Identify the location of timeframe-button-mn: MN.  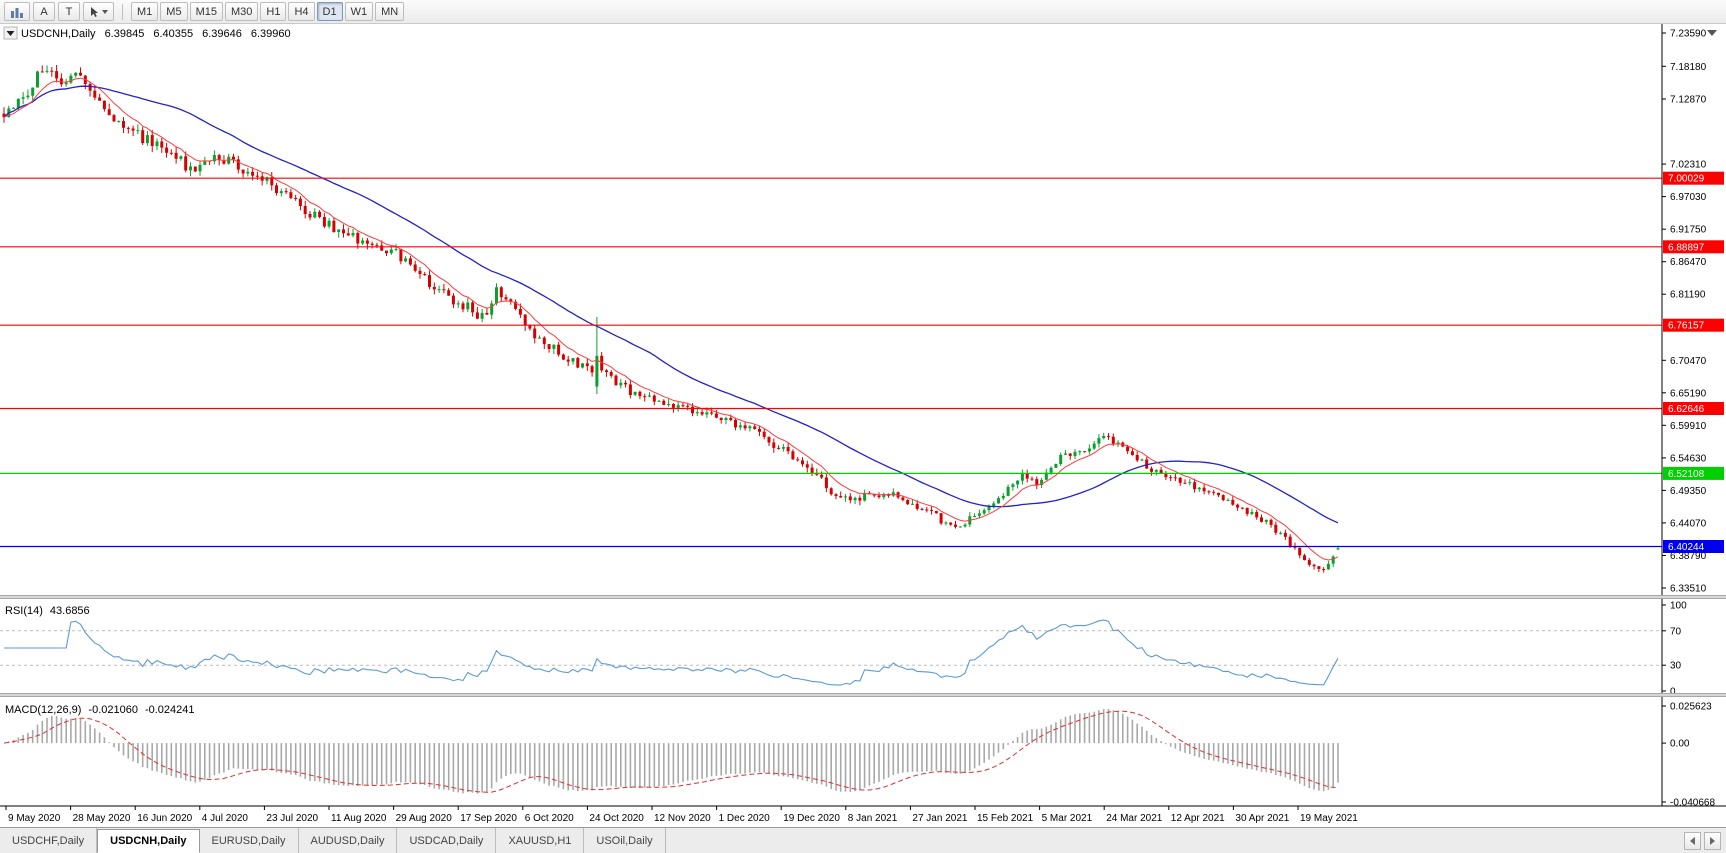
(390, 11).